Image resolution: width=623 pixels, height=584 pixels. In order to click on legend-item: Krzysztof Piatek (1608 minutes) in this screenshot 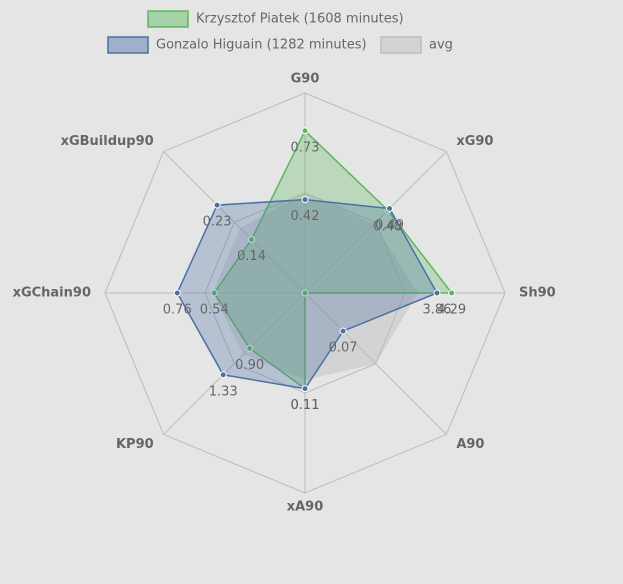, I will do `click(275, 19)`.